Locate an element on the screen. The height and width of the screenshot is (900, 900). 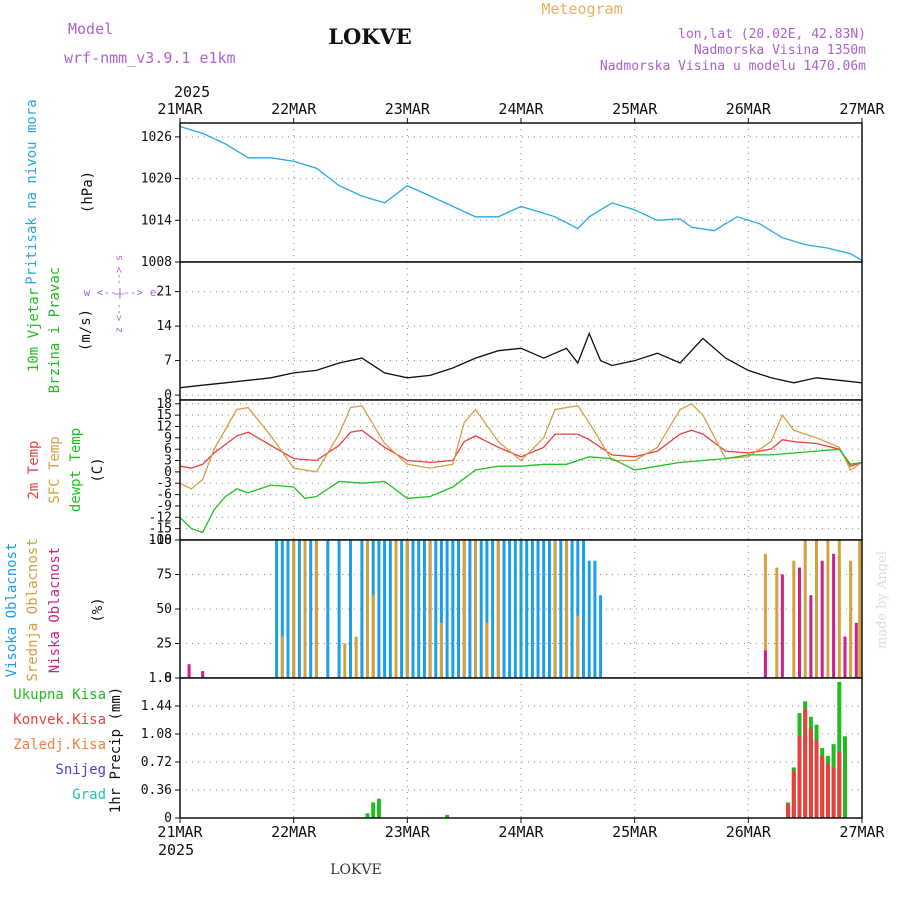
model-name: wrf-nmm_v3.9.1 e1km is located at coordinates (150, 58).